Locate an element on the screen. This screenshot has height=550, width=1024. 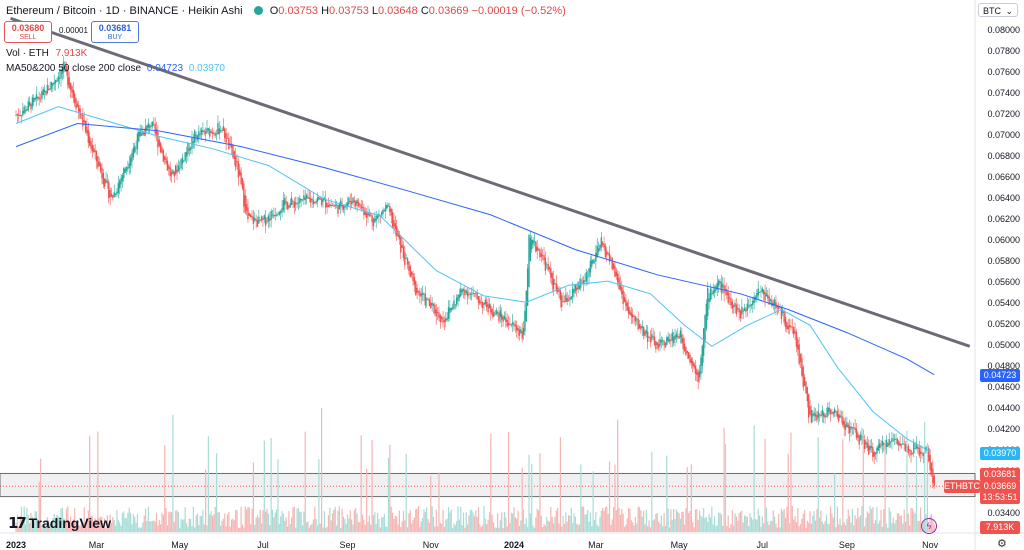
tradingview-logo: 𝟭𝟳 TradingView is located at coordinates (59, 523).